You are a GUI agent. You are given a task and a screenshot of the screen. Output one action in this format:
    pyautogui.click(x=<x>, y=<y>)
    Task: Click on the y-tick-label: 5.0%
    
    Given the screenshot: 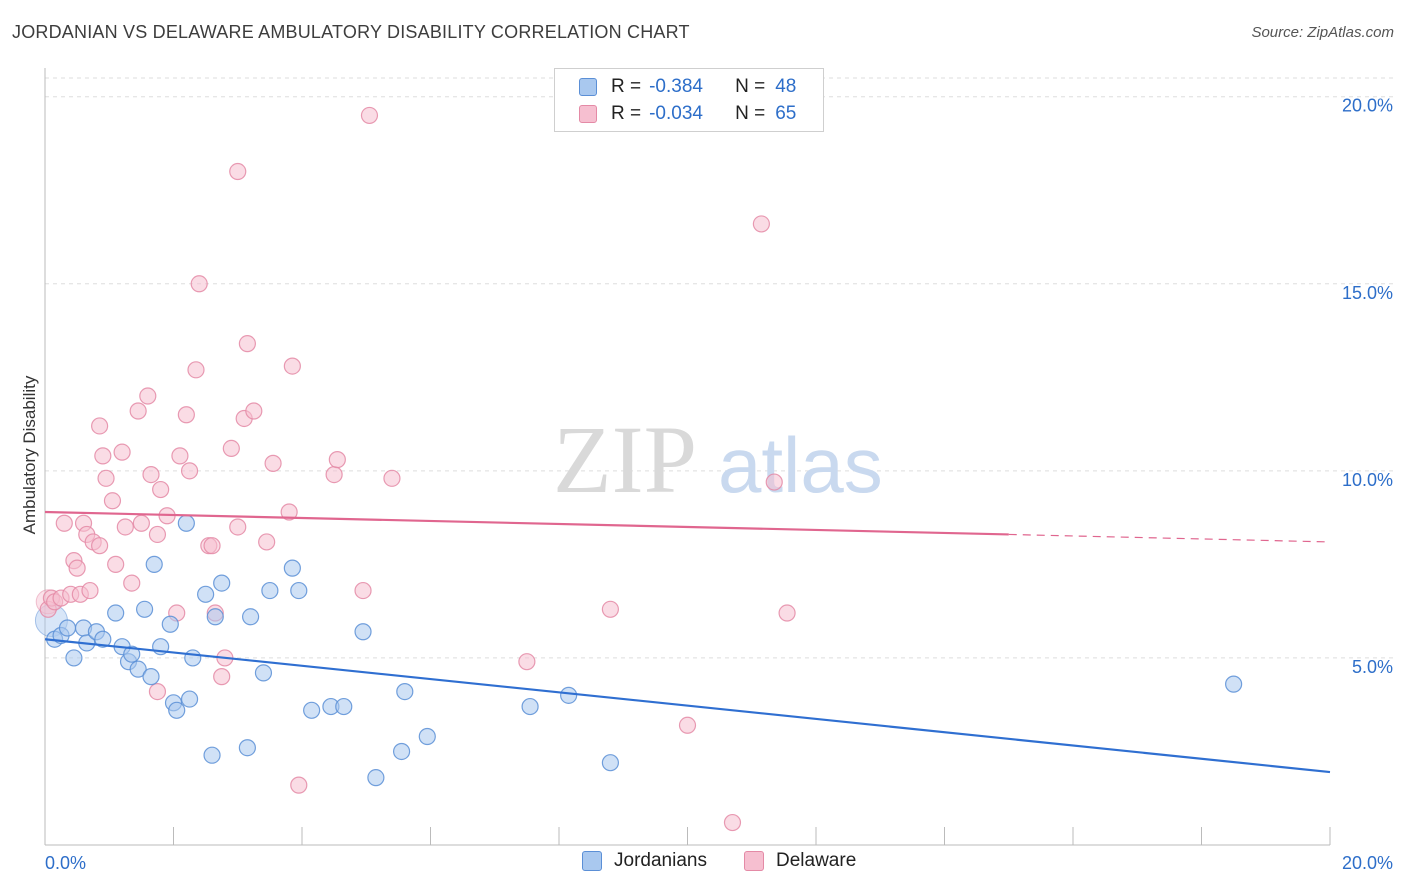 What is the action you would take?
    pyautogui.click(x=1372, y=667)
    